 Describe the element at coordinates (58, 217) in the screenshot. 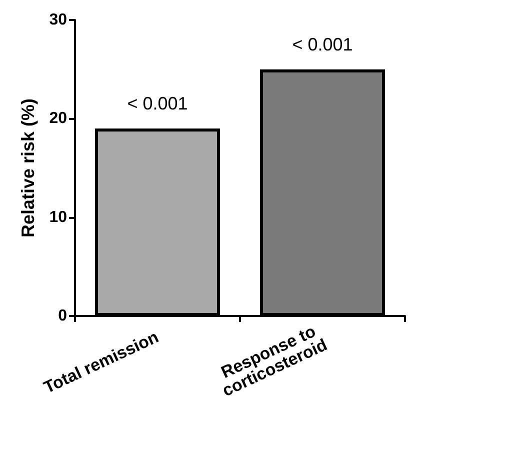

I see `y-tick-label: 10` at that location.